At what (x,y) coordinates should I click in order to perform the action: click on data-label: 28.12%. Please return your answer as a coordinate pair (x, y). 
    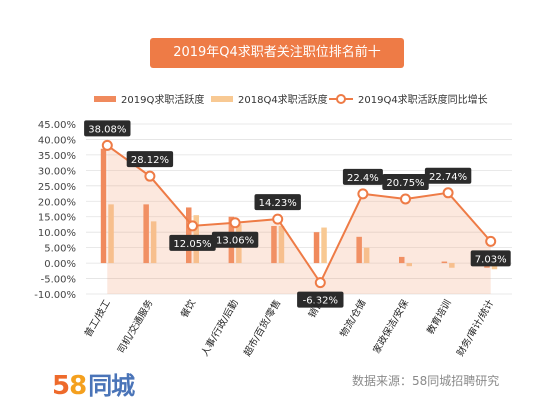
    Looking at the image, I should click on (150, 160).